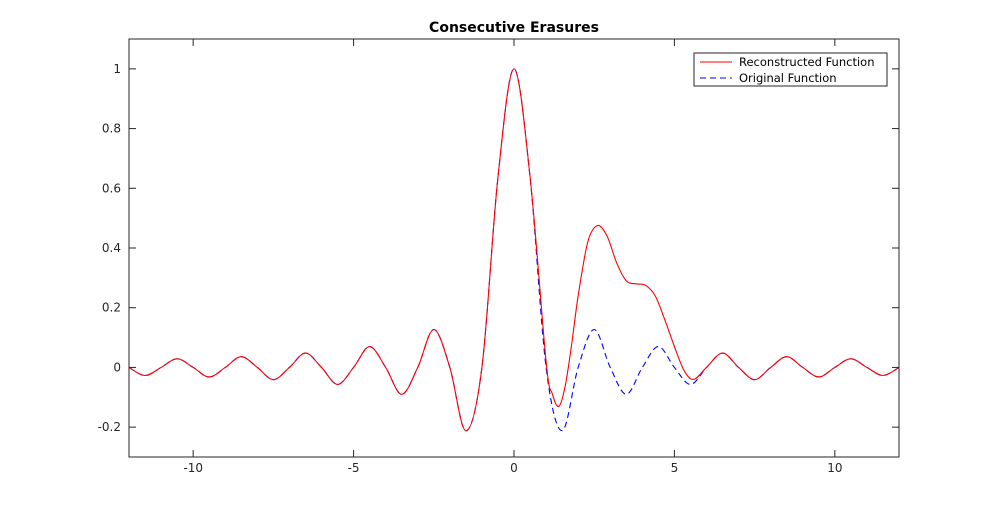 The image size is (994, 514). Describe the element at coordinates (675, 468) in the screenshot. I see `x-tick-label: 5` at that location.